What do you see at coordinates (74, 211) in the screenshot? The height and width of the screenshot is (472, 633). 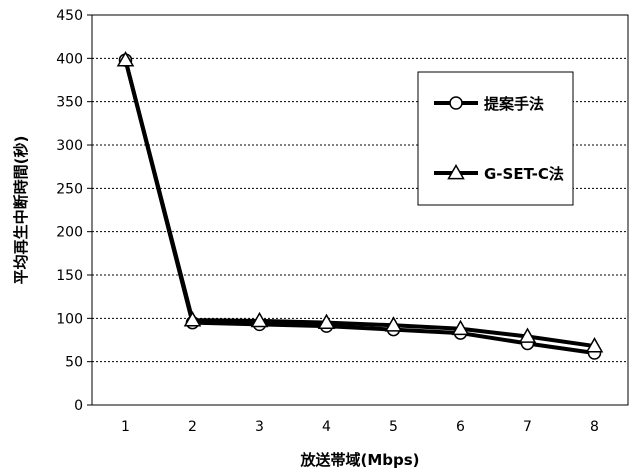 I see `y-tick-labels: 0 50 100 150 200 250 300 350 400 450` at bounding box center [74, 211].